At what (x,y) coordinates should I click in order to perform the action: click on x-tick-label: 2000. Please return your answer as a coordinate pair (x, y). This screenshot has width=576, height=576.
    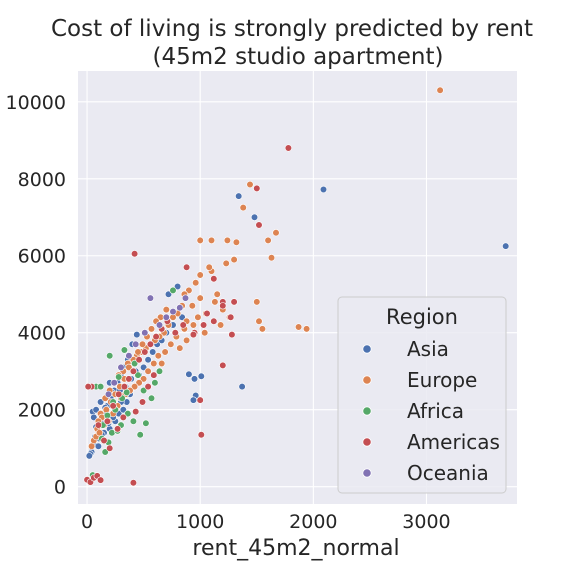
    Looking at the image, I should click on (313, 522).